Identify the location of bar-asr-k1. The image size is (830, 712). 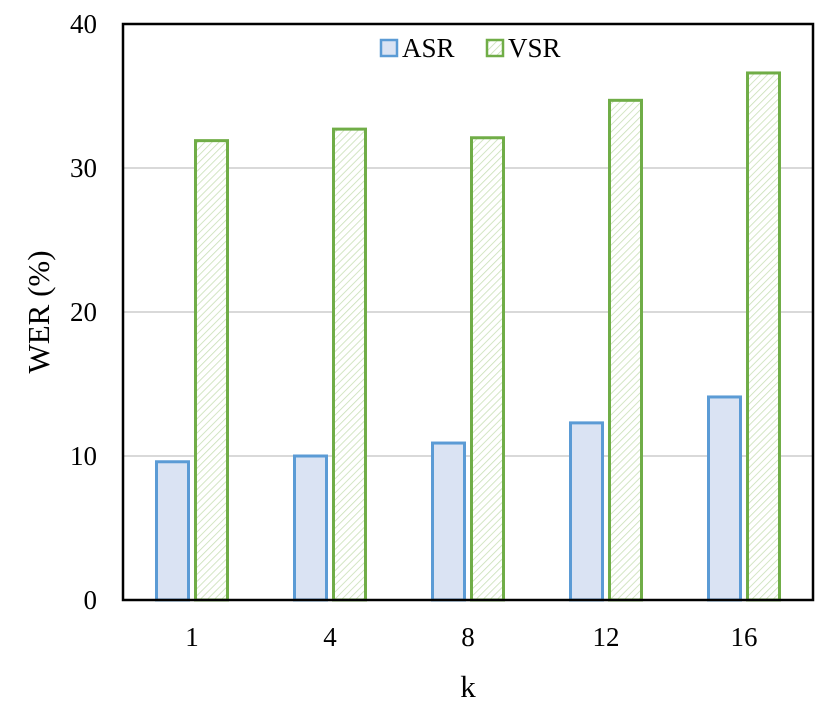
(172, 531).